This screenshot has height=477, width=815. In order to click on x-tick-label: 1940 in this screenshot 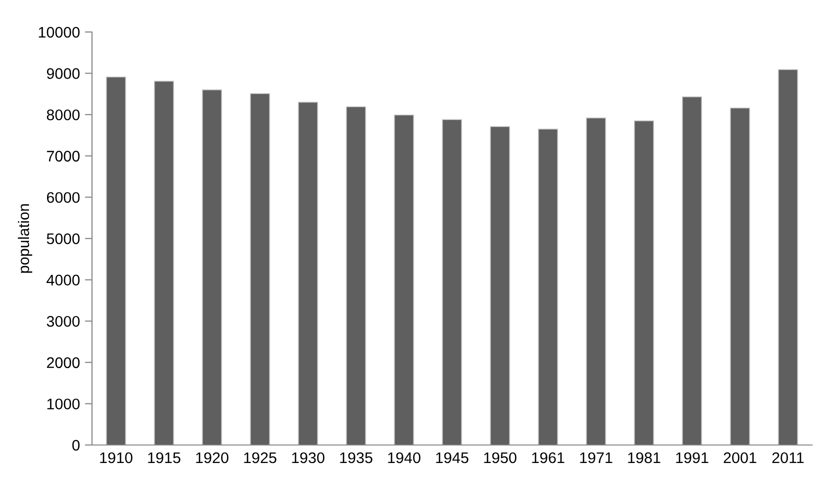, I will do `click(404, 458)`.